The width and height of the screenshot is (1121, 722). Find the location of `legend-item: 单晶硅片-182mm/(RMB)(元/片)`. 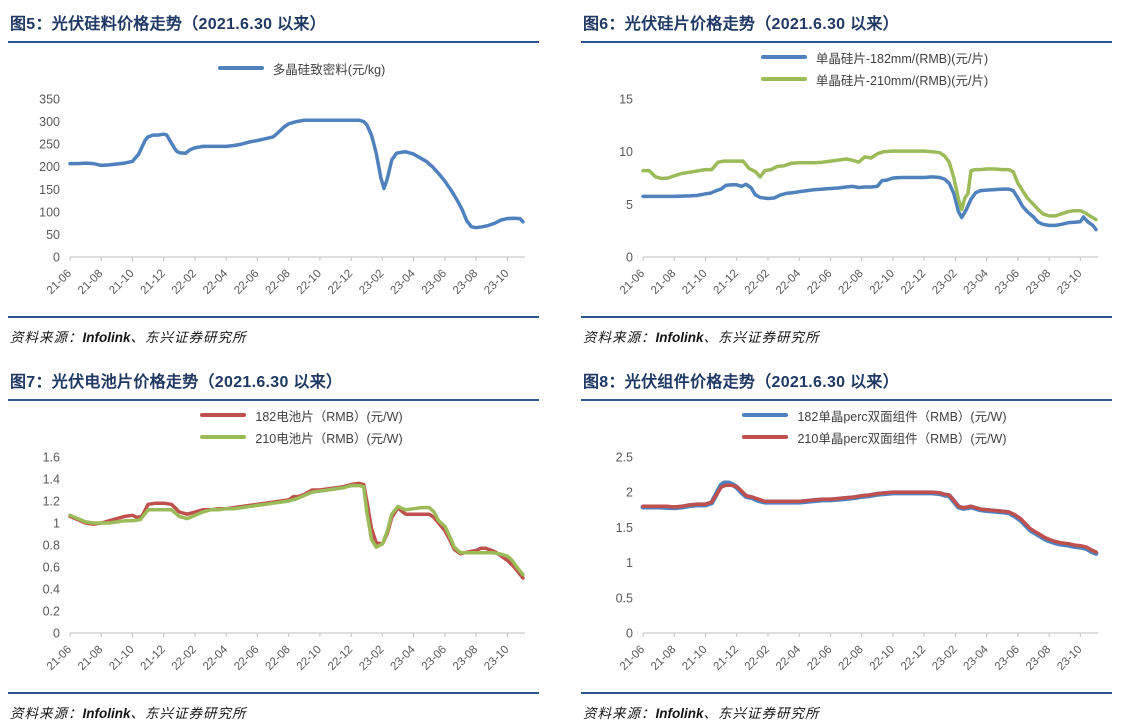

legend-item: 单晶硅片-182mm/(RMB)(元/片) is located at coordinates (874, 57).